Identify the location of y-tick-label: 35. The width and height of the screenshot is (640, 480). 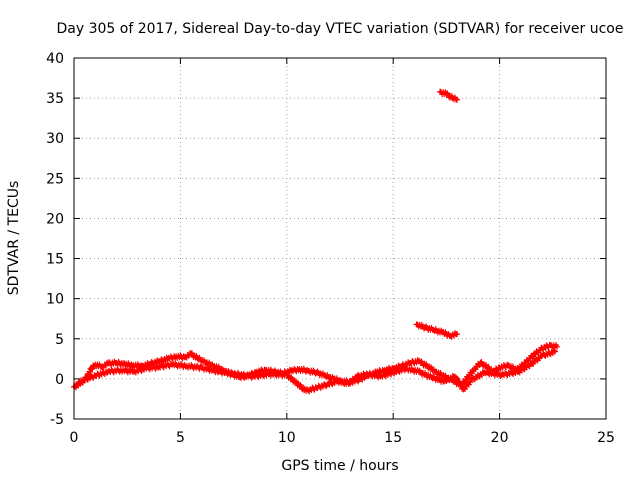
(55, 99).